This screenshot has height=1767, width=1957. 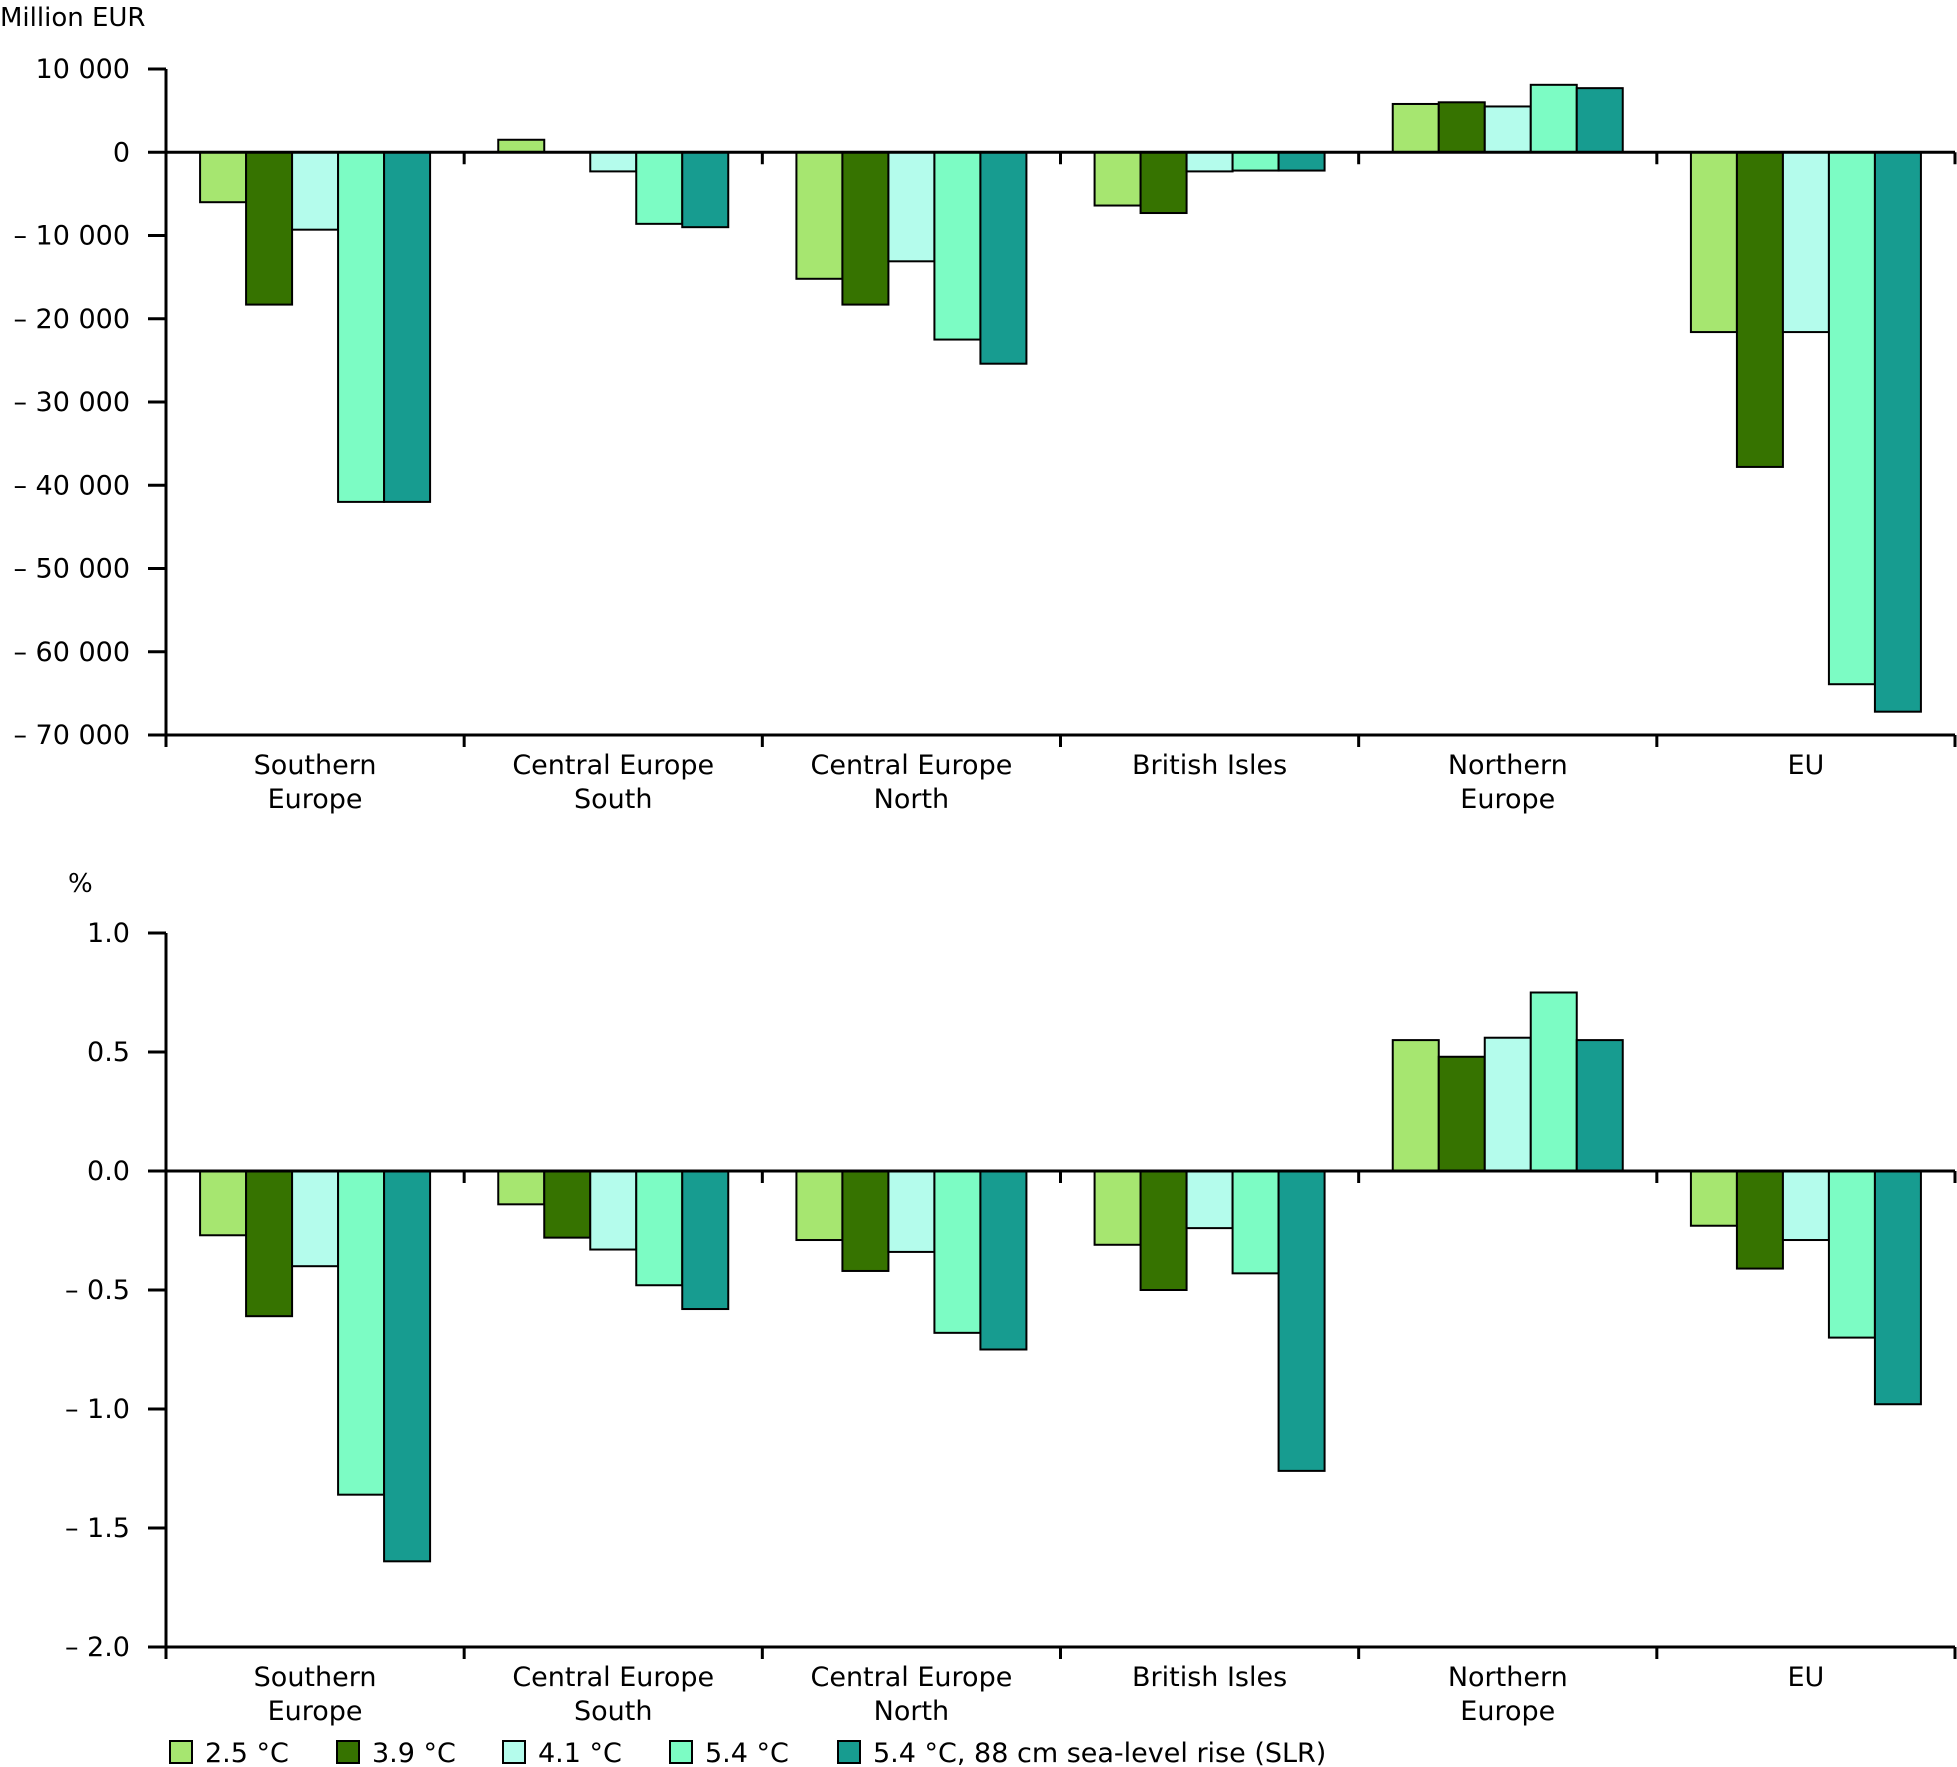 What do you see at coordinates (108, 1052) in the screenshot?
I see `y-tick-label: 0.5` at bounding box center [108, 1052].